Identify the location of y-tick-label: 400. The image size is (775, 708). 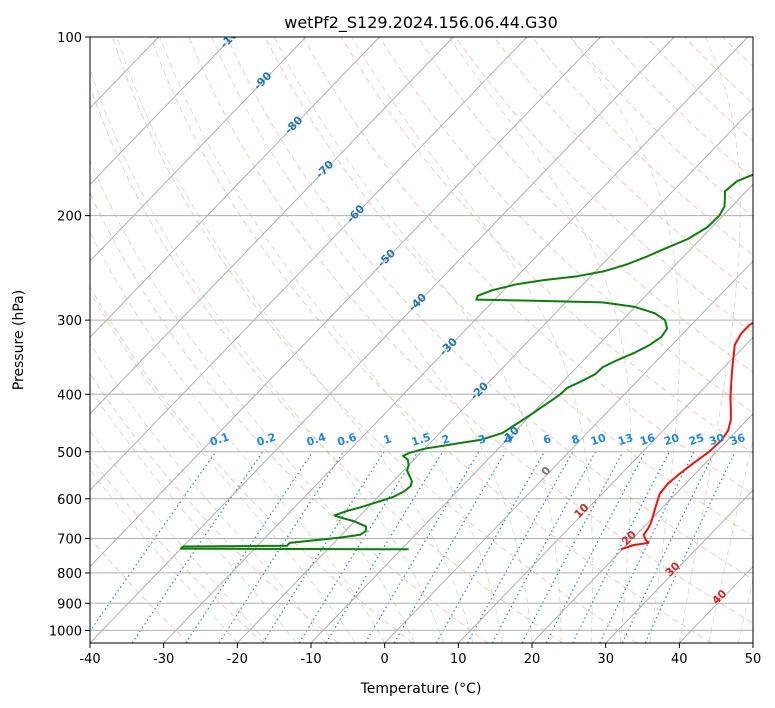
(69, 395).